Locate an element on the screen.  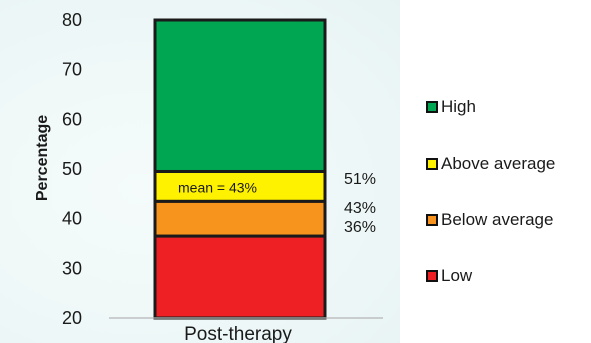
bar-segment-low is located at coordinates (240, 277).